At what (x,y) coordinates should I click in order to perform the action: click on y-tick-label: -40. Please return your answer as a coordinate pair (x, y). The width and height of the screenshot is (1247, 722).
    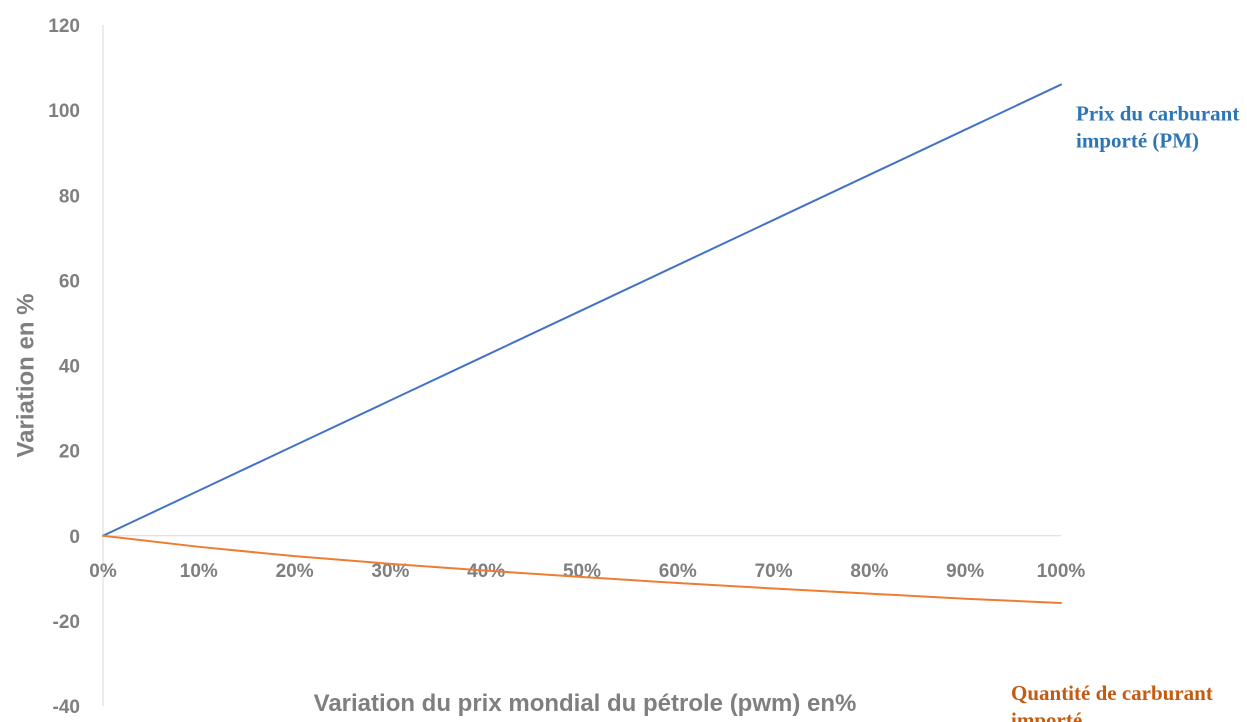
    Looking at the image, I should click on (66, 707).